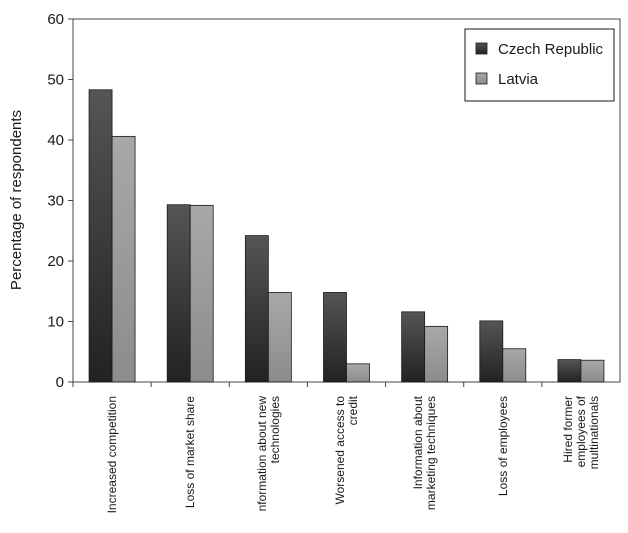 The image size is (628, 533). Describe the element at coordinates (551, 49) in the screenshot. I see `legend-label: Czech Republic` at that location.